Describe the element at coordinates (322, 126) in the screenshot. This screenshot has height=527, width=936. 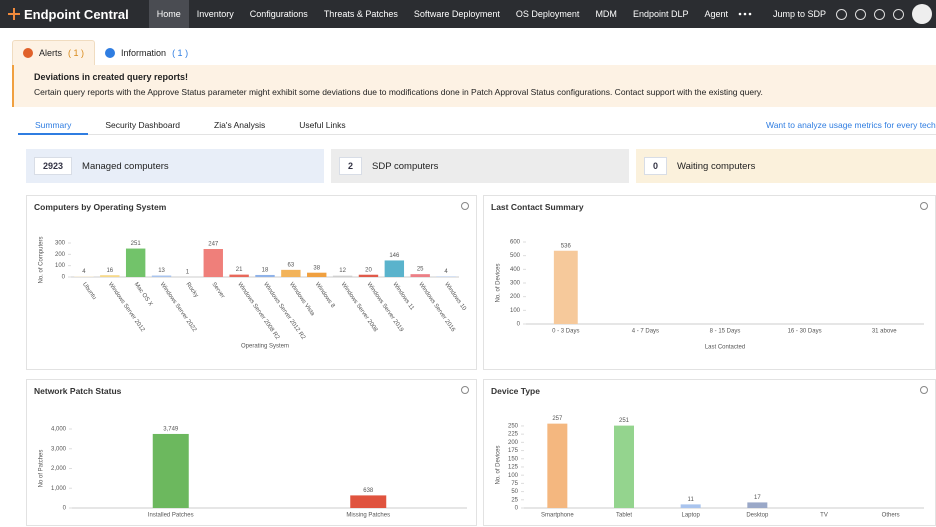
I see `sub-tab: Useful Links` at that location.